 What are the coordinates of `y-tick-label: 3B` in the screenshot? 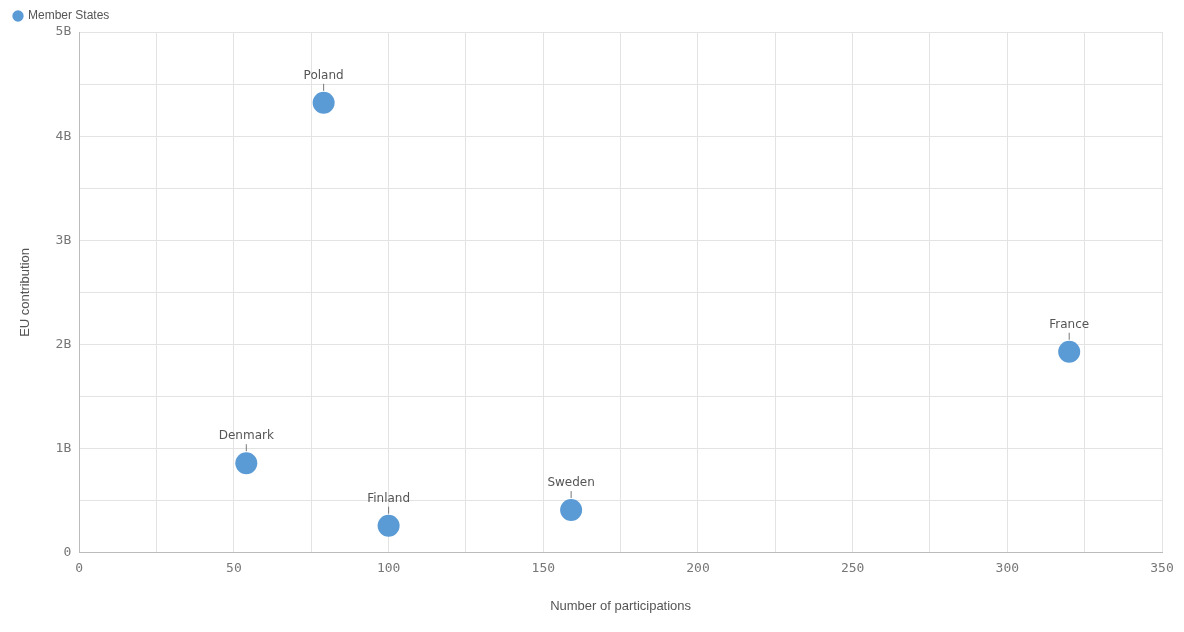 It's located at (63, 239).